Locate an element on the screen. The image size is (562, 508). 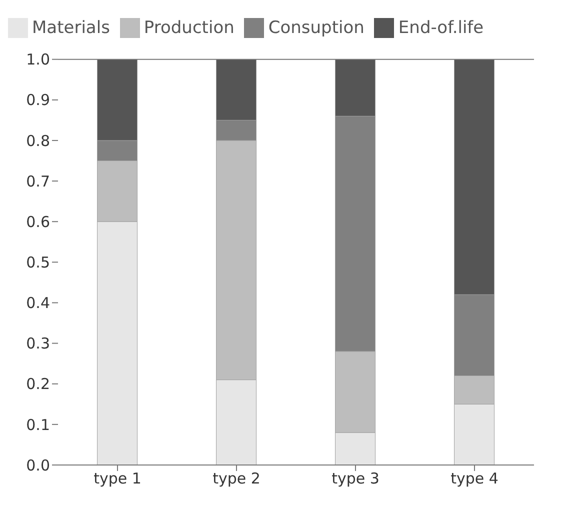
x-tick-label: type 1 is located at coordinates (118, 479).